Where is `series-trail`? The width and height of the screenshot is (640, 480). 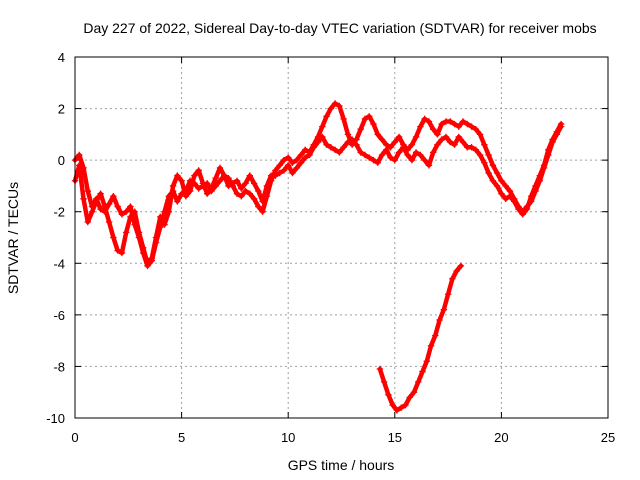 series-trail is located at coordinates (420, 338).